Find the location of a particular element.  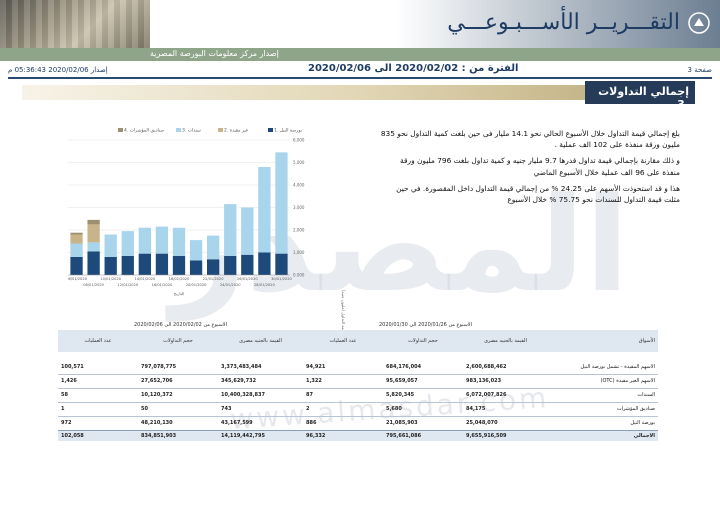

y-tick-label: 3,000 is located at coordinates (299, 207).